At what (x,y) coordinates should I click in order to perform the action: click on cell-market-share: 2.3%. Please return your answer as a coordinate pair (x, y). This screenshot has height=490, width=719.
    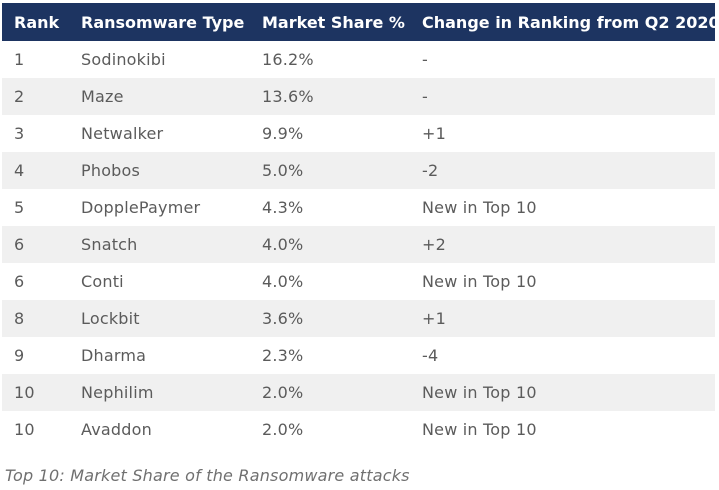
    Looking at the image, I should click on (330, 355).